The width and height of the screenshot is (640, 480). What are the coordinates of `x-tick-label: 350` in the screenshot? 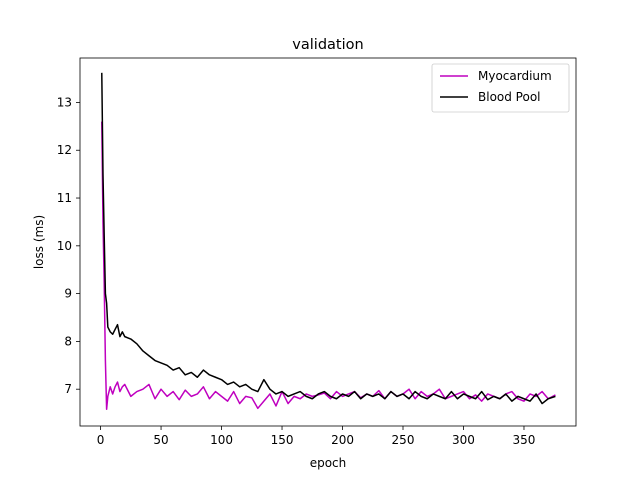 It's located at (524, 440).